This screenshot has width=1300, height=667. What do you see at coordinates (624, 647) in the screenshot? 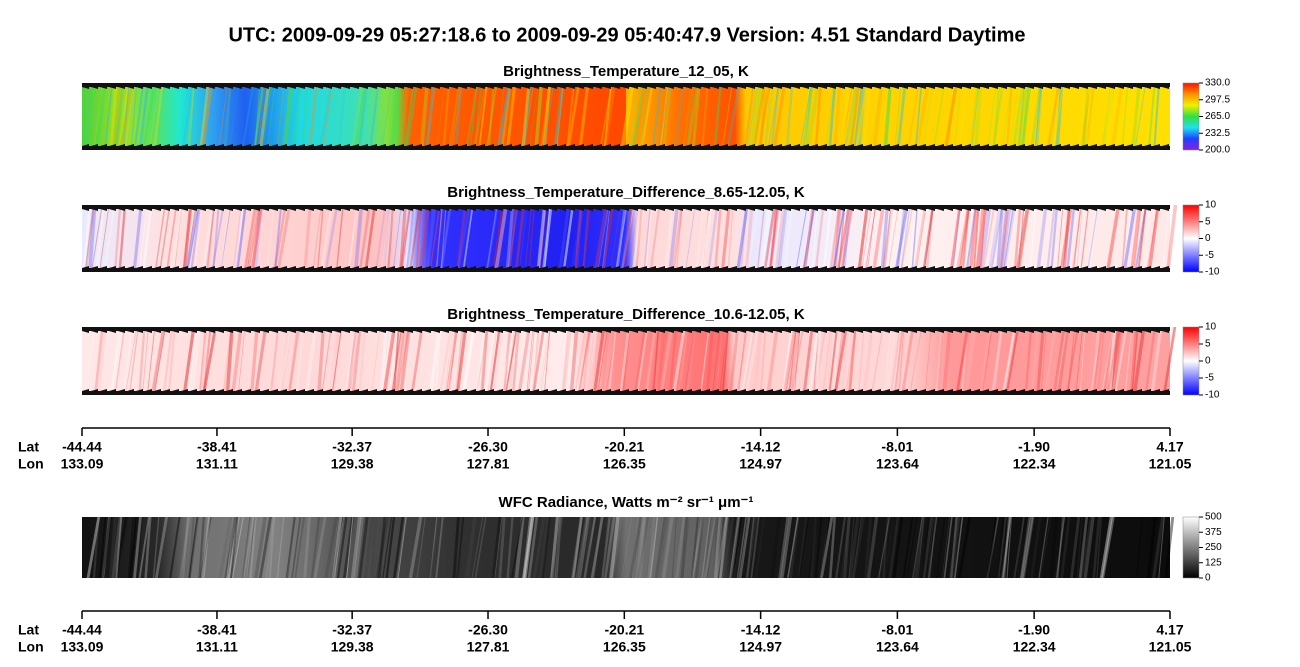
I see `lon-tick-label: 126.35` at bounding box center [624, 647].